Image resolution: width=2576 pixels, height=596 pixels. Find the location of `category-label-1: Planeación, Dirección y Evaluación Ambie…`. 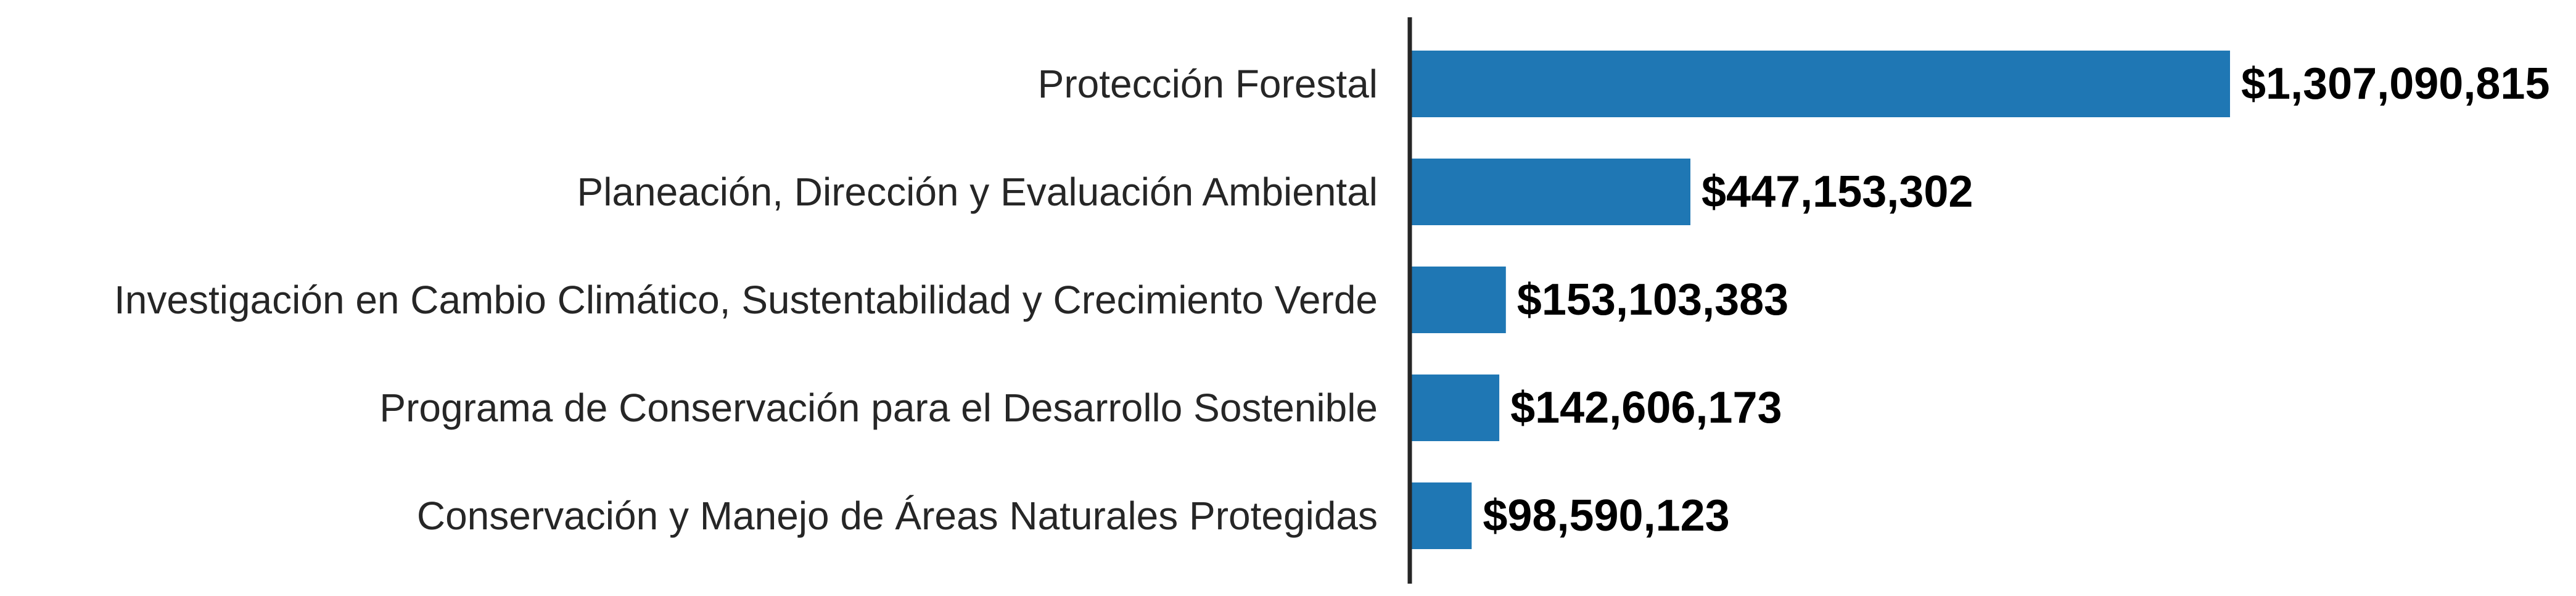

category-label-1: Planeación, Dirección y Evaluación Ambie… is located at coordinates (977, 192).